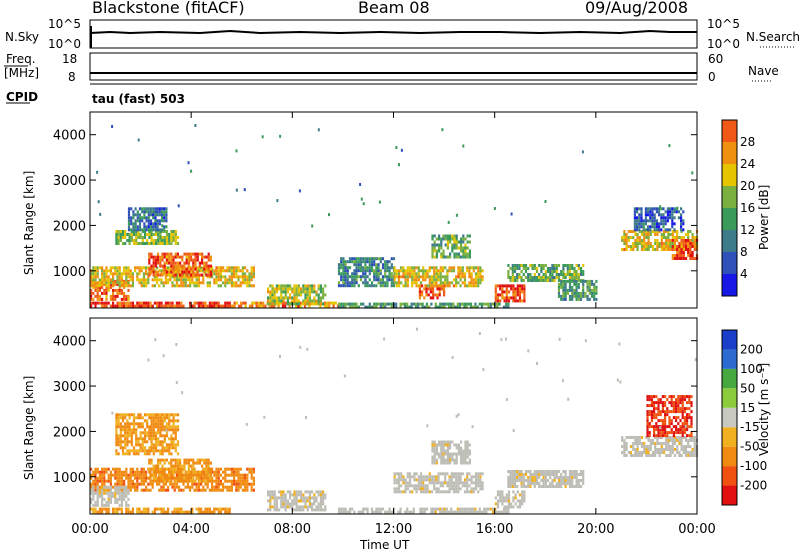 The image size is (800, 554). I want to click on station-title: Blackstone (fitACF), so click(168, 8).